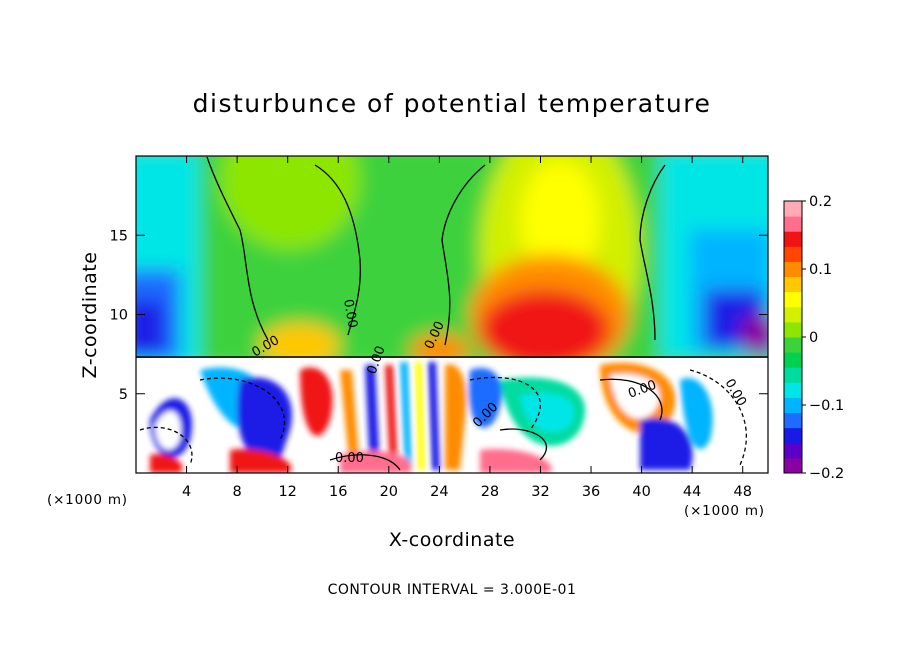 The image size is (904, 654). I want to click on x-end-unit-label: (×1000 m), so click(724, 511).